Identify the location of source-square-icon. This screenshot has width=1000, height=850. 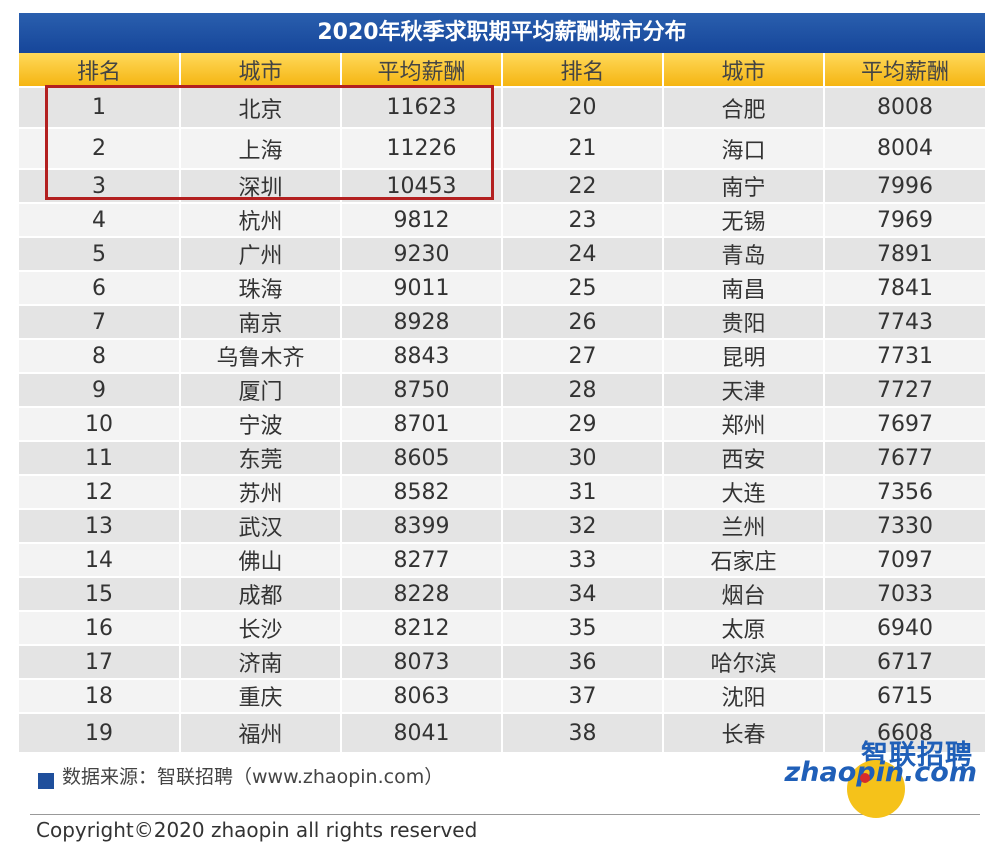
(46, 780).